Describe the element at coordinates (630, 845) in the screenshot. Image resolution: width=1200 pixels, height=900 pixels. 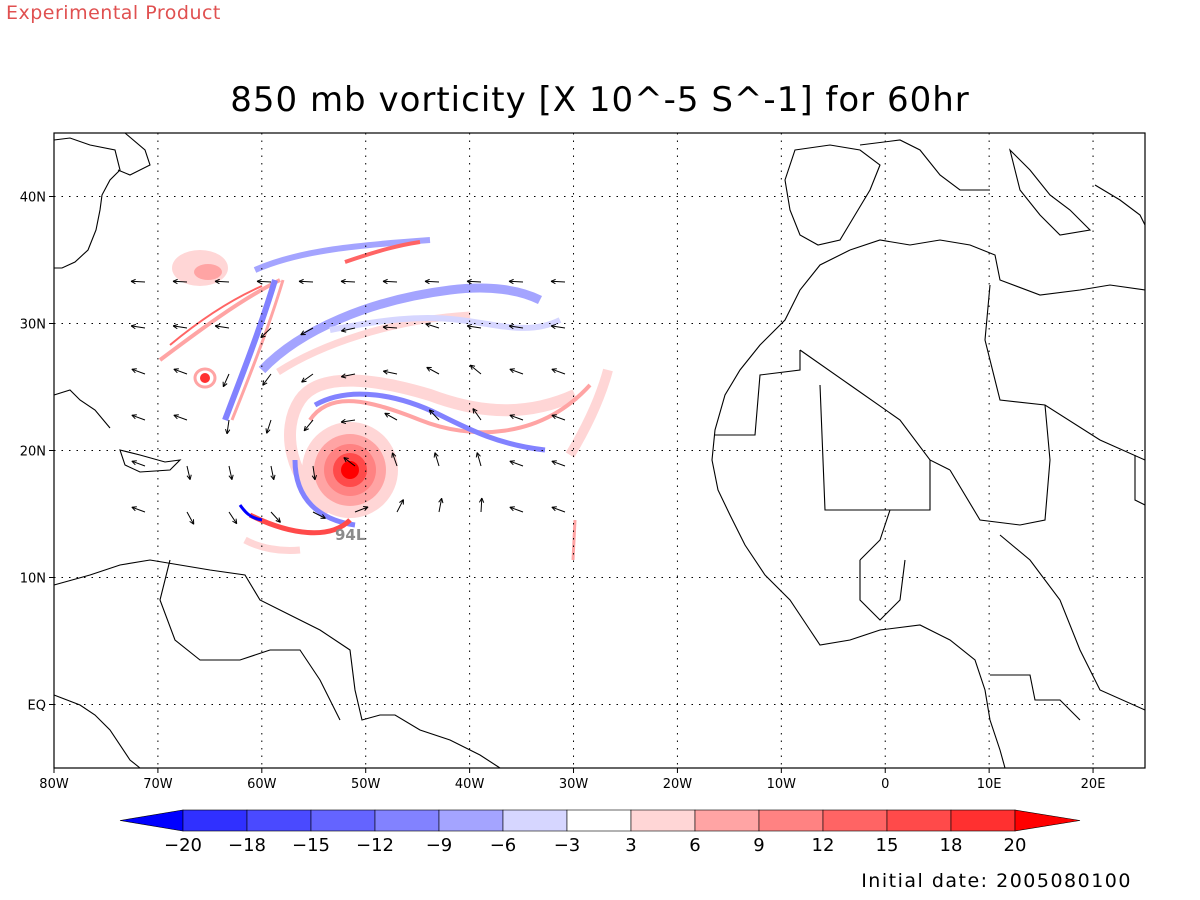
I see `colorbar-label: 3` at that location.